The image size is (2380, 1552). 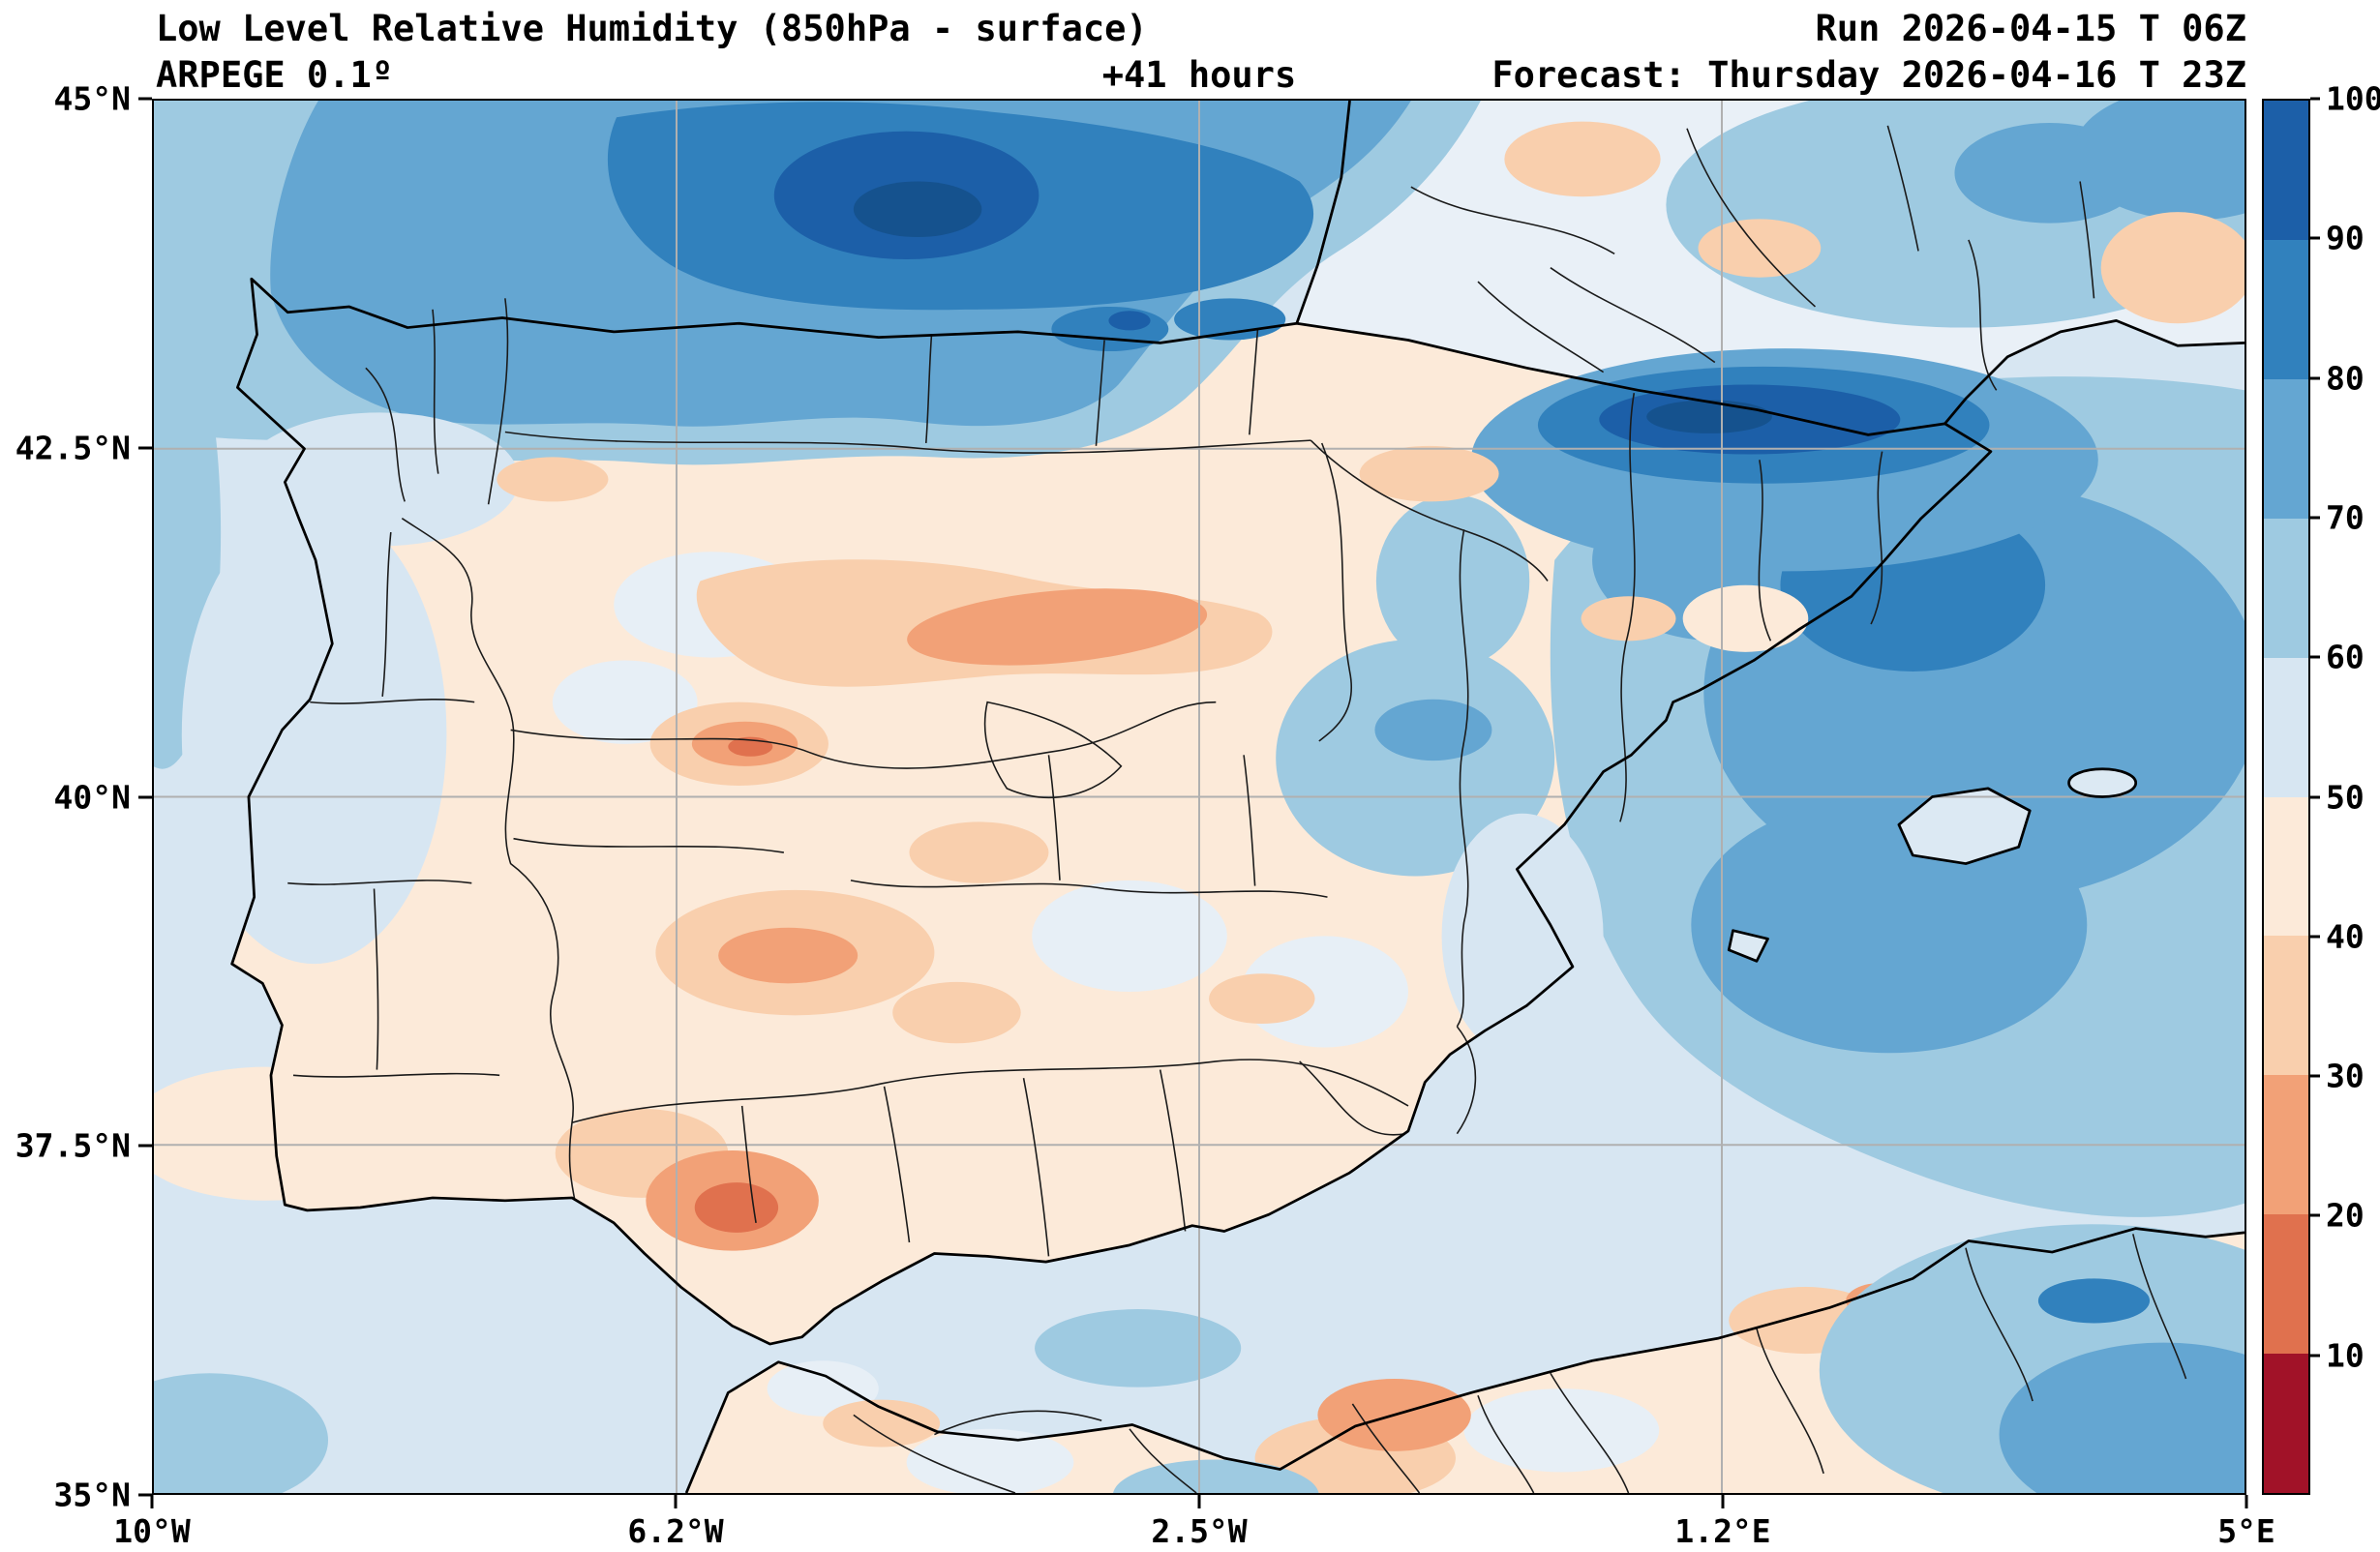 What do you see at coordinates (92, 797) in the screenshot?
I see `y-tick-label: 40°N` at bounding box center [92, 797].